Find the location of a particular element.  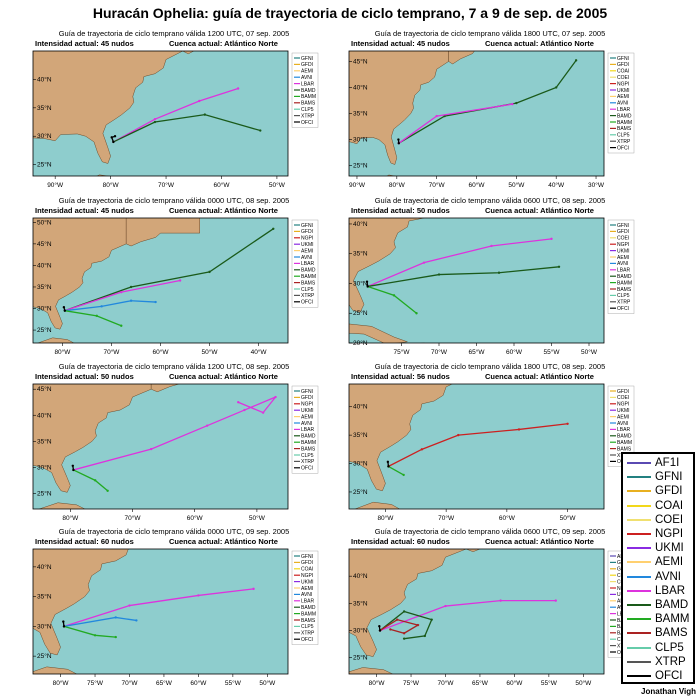

cuba-island is located at coordinates (55, 670).